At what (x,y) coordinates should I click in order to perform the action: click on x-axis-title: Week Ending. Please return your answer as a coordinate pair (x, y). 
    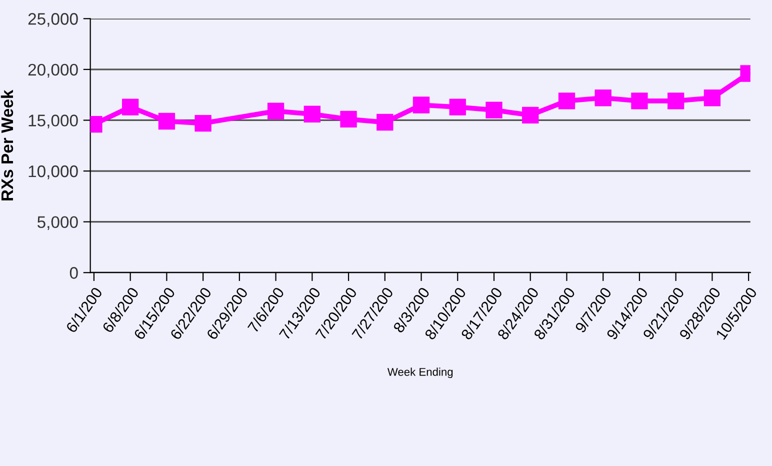
    Looking at the image, I should click on (420, 373).